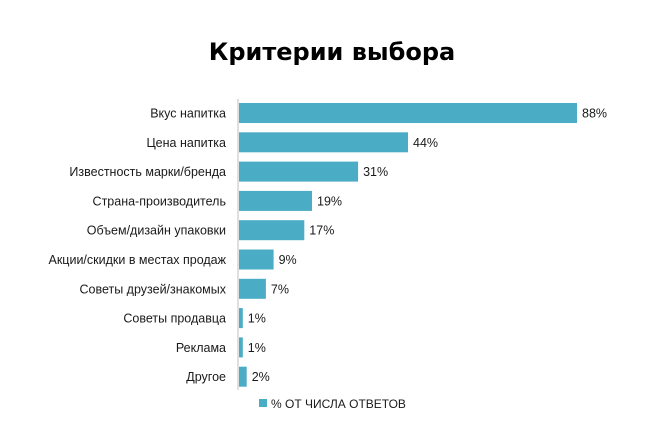 This screenshot has height=434, width=665. Describe the element at coordinates (338, 404) in the screenshot. I see `legend-label: % ОТ ЧИСЛА ОТВЕТОВ` at that location.